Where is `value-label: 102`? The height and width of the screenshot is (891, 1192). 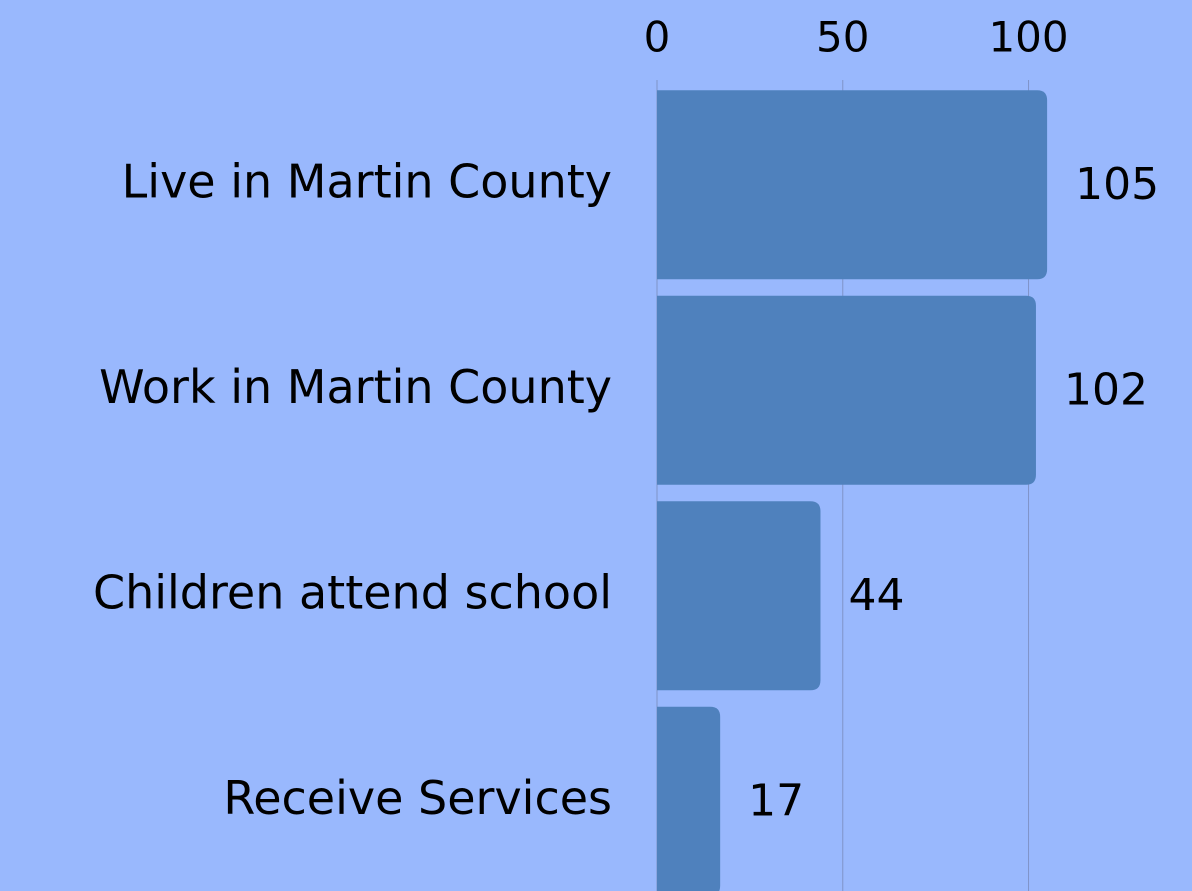 value-label: 102 is located at coordinates (1106, 389).